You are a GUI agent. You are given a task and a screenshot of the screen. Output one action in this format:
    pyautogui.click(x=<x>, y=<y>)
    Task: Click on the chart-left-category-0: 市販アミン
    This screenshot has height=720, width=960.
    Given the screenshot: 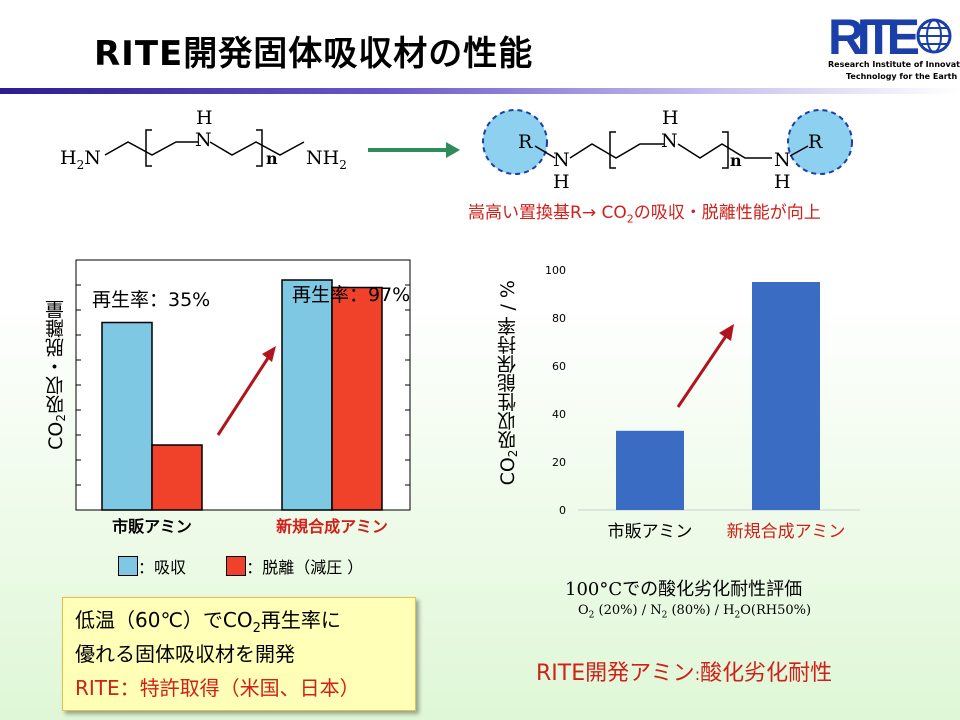 What is the action you would take?
    pyautogui.click(x=152, y=526)
    